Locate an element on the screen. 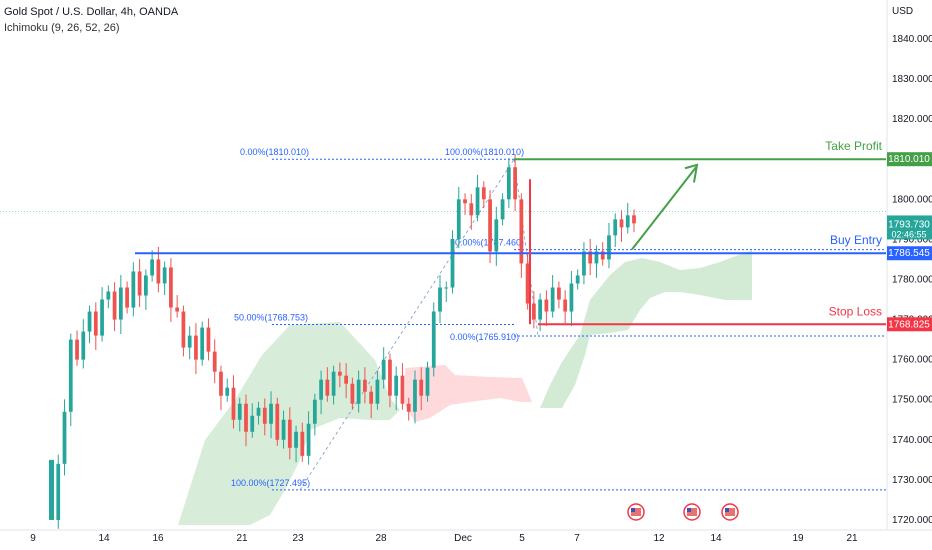 Image resolution: width=932 pixels, height=550 pixels. price-tick-label: 1740.000 is located at coordinates (912, 440).